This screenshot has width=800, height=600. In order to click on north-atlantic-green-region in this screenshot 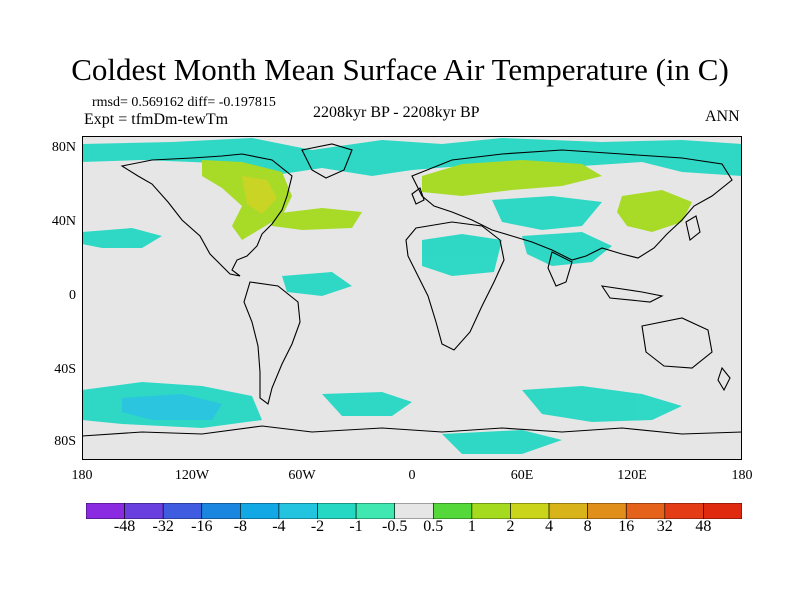, I will do `click(317, 219)`.